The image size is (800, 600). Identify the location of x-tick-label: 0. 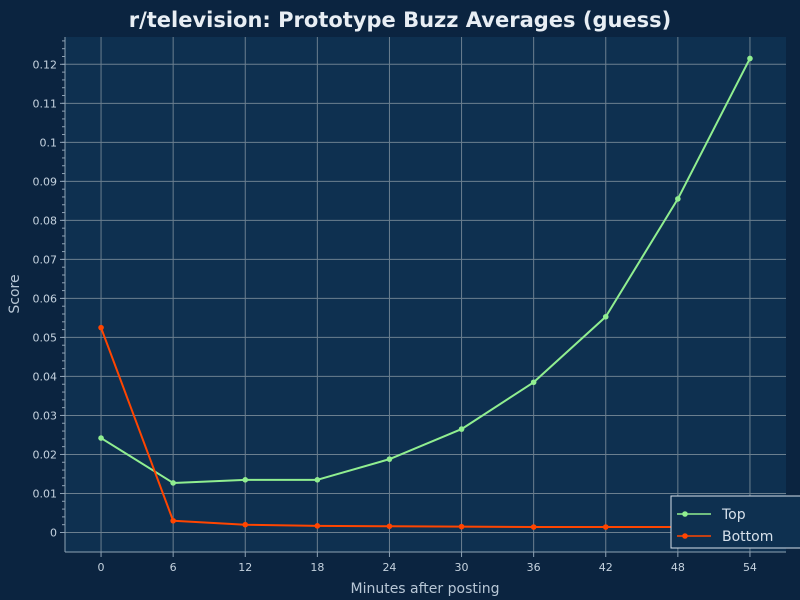
(101, 567).